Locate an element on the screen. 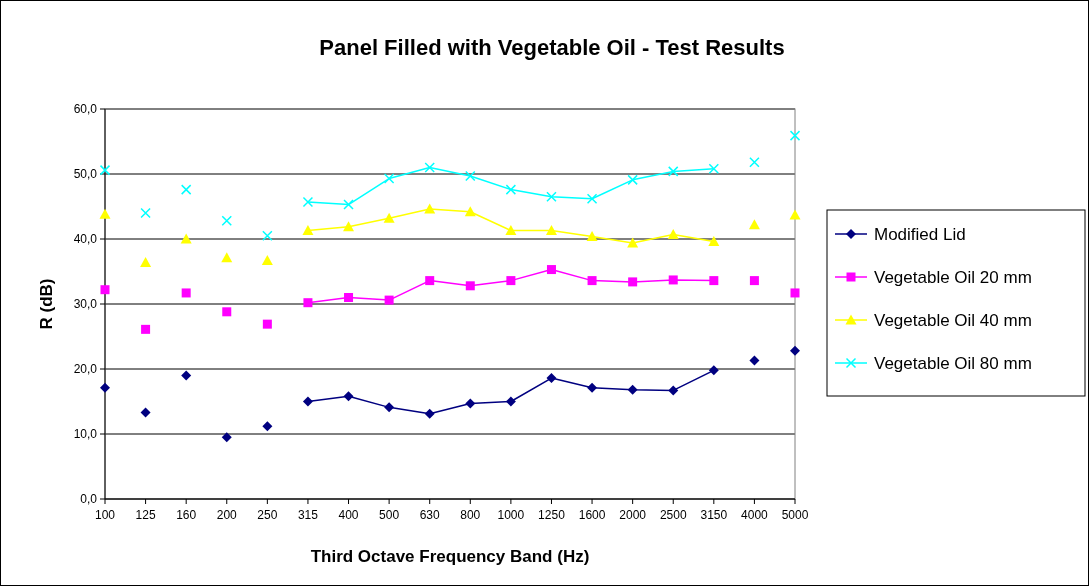  legend-label: Modified Lid is located at coordinates (920, 234).